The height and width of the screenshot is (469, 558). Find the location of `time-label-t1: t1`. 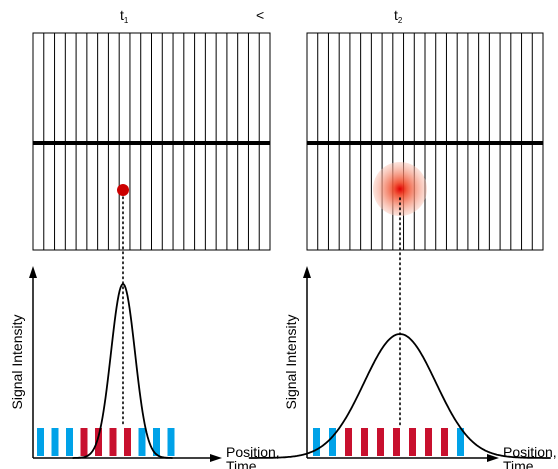

time-label-t1: t1 is located at coordinates (124, 16).